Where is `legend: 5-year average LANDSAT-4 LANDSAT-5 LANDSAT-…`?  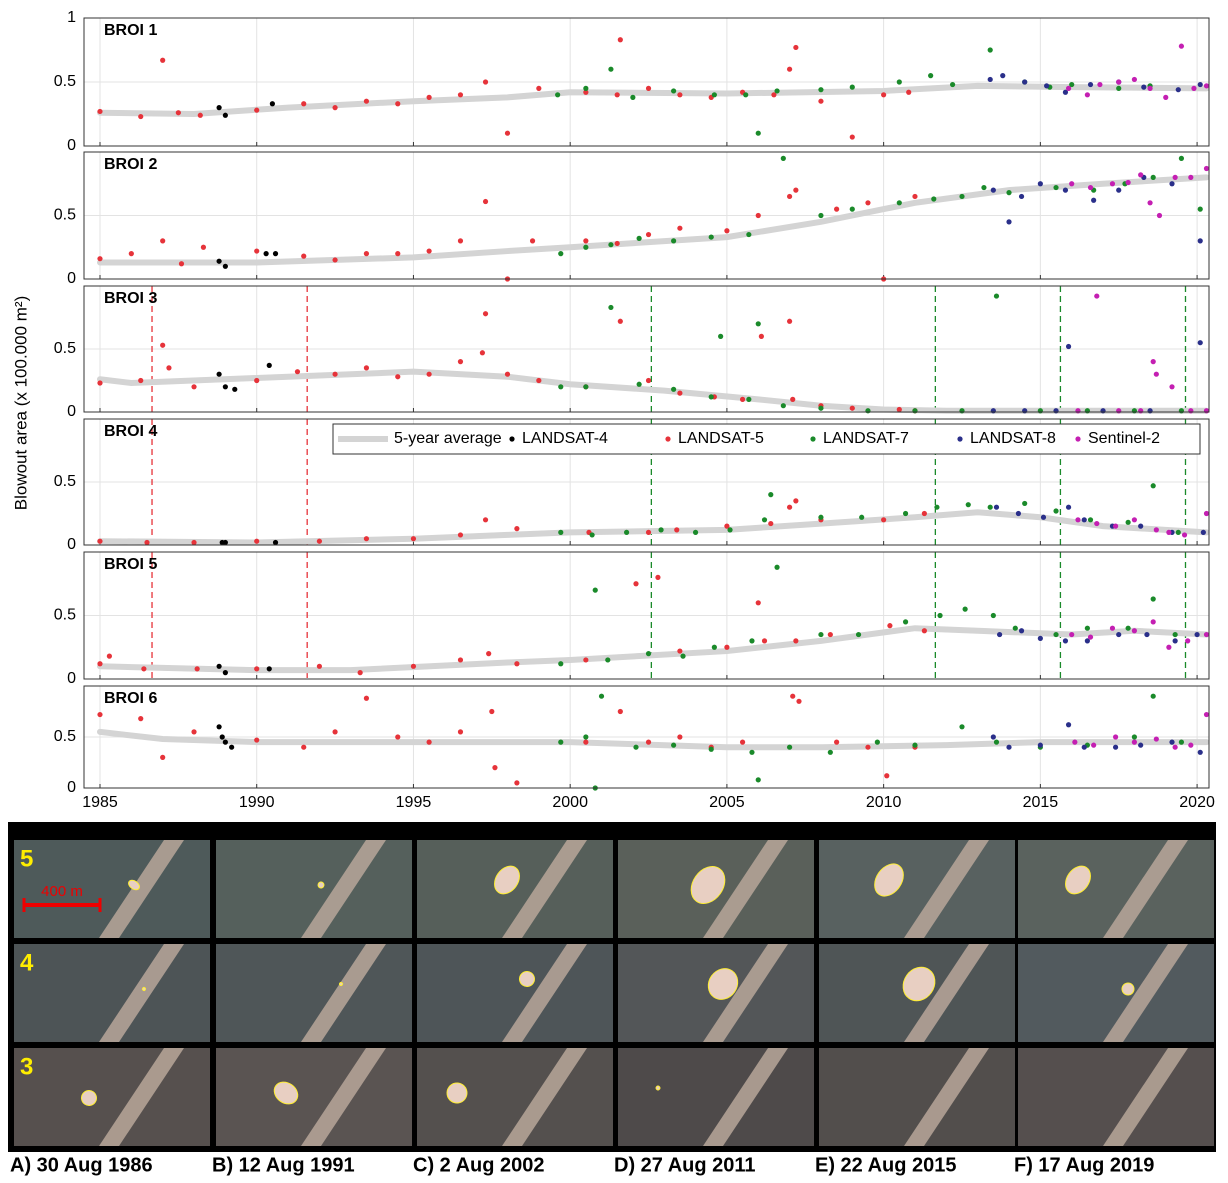
legend: 5-year average LANDSAT-4 LANDSAT-5 LANDSAT-… is located at coordinates (766, 439).